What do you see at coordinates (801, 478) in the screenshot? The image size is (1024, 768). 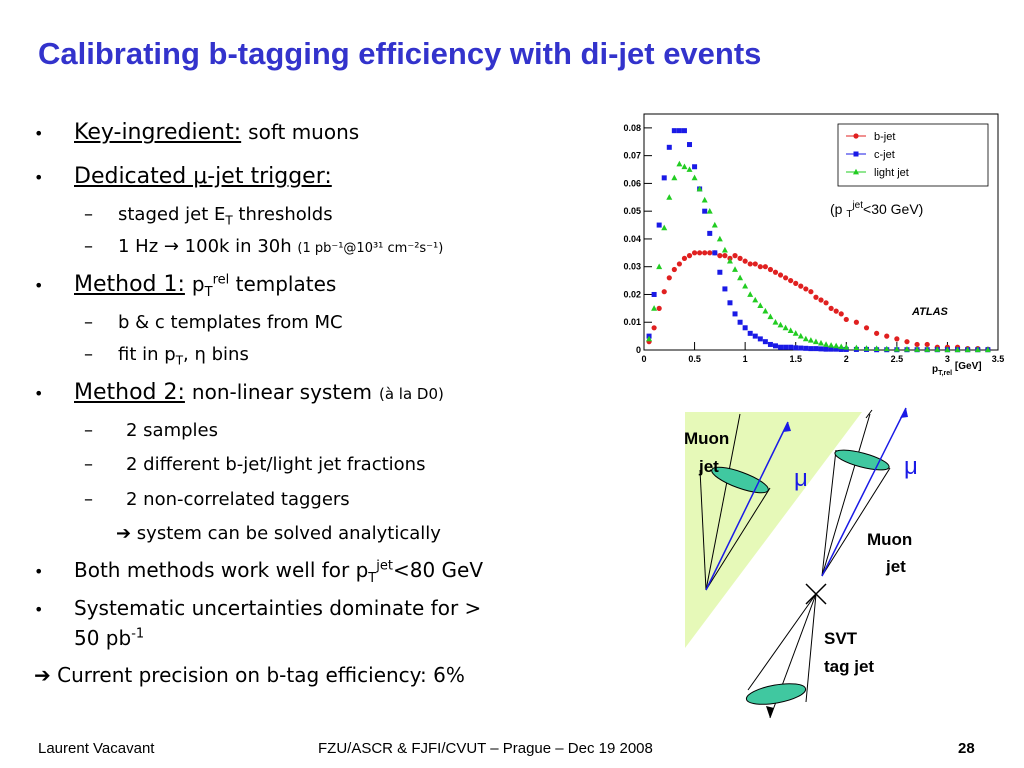 I see `mu-label-left: μ` at bounding box center [801, 478].